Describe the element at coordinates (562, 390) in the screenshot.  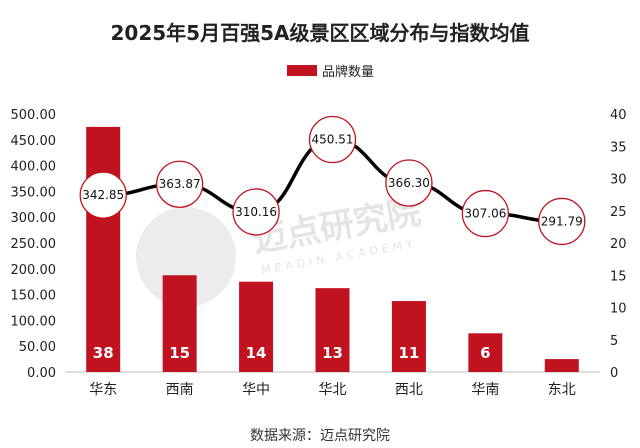
I see `category-label: 东北` at that location.